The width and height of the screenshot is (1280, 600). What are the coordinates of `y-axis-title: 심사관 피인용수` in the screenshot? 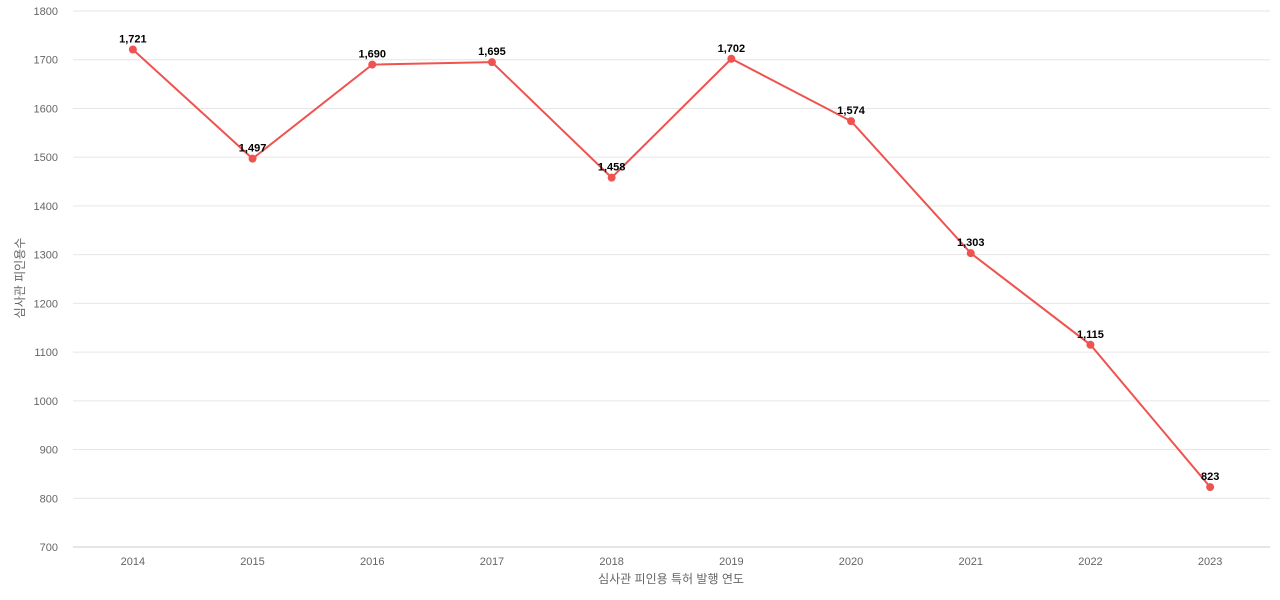 It's located at (20, 278).